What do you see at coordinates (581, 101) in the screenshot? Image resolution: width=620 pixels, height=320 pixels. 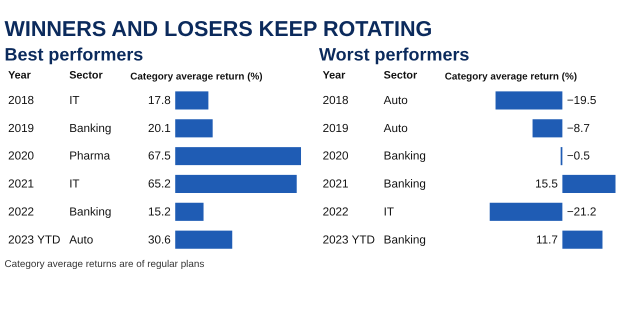 I see `data-label: −19.5` at bounding box center [581, 101].